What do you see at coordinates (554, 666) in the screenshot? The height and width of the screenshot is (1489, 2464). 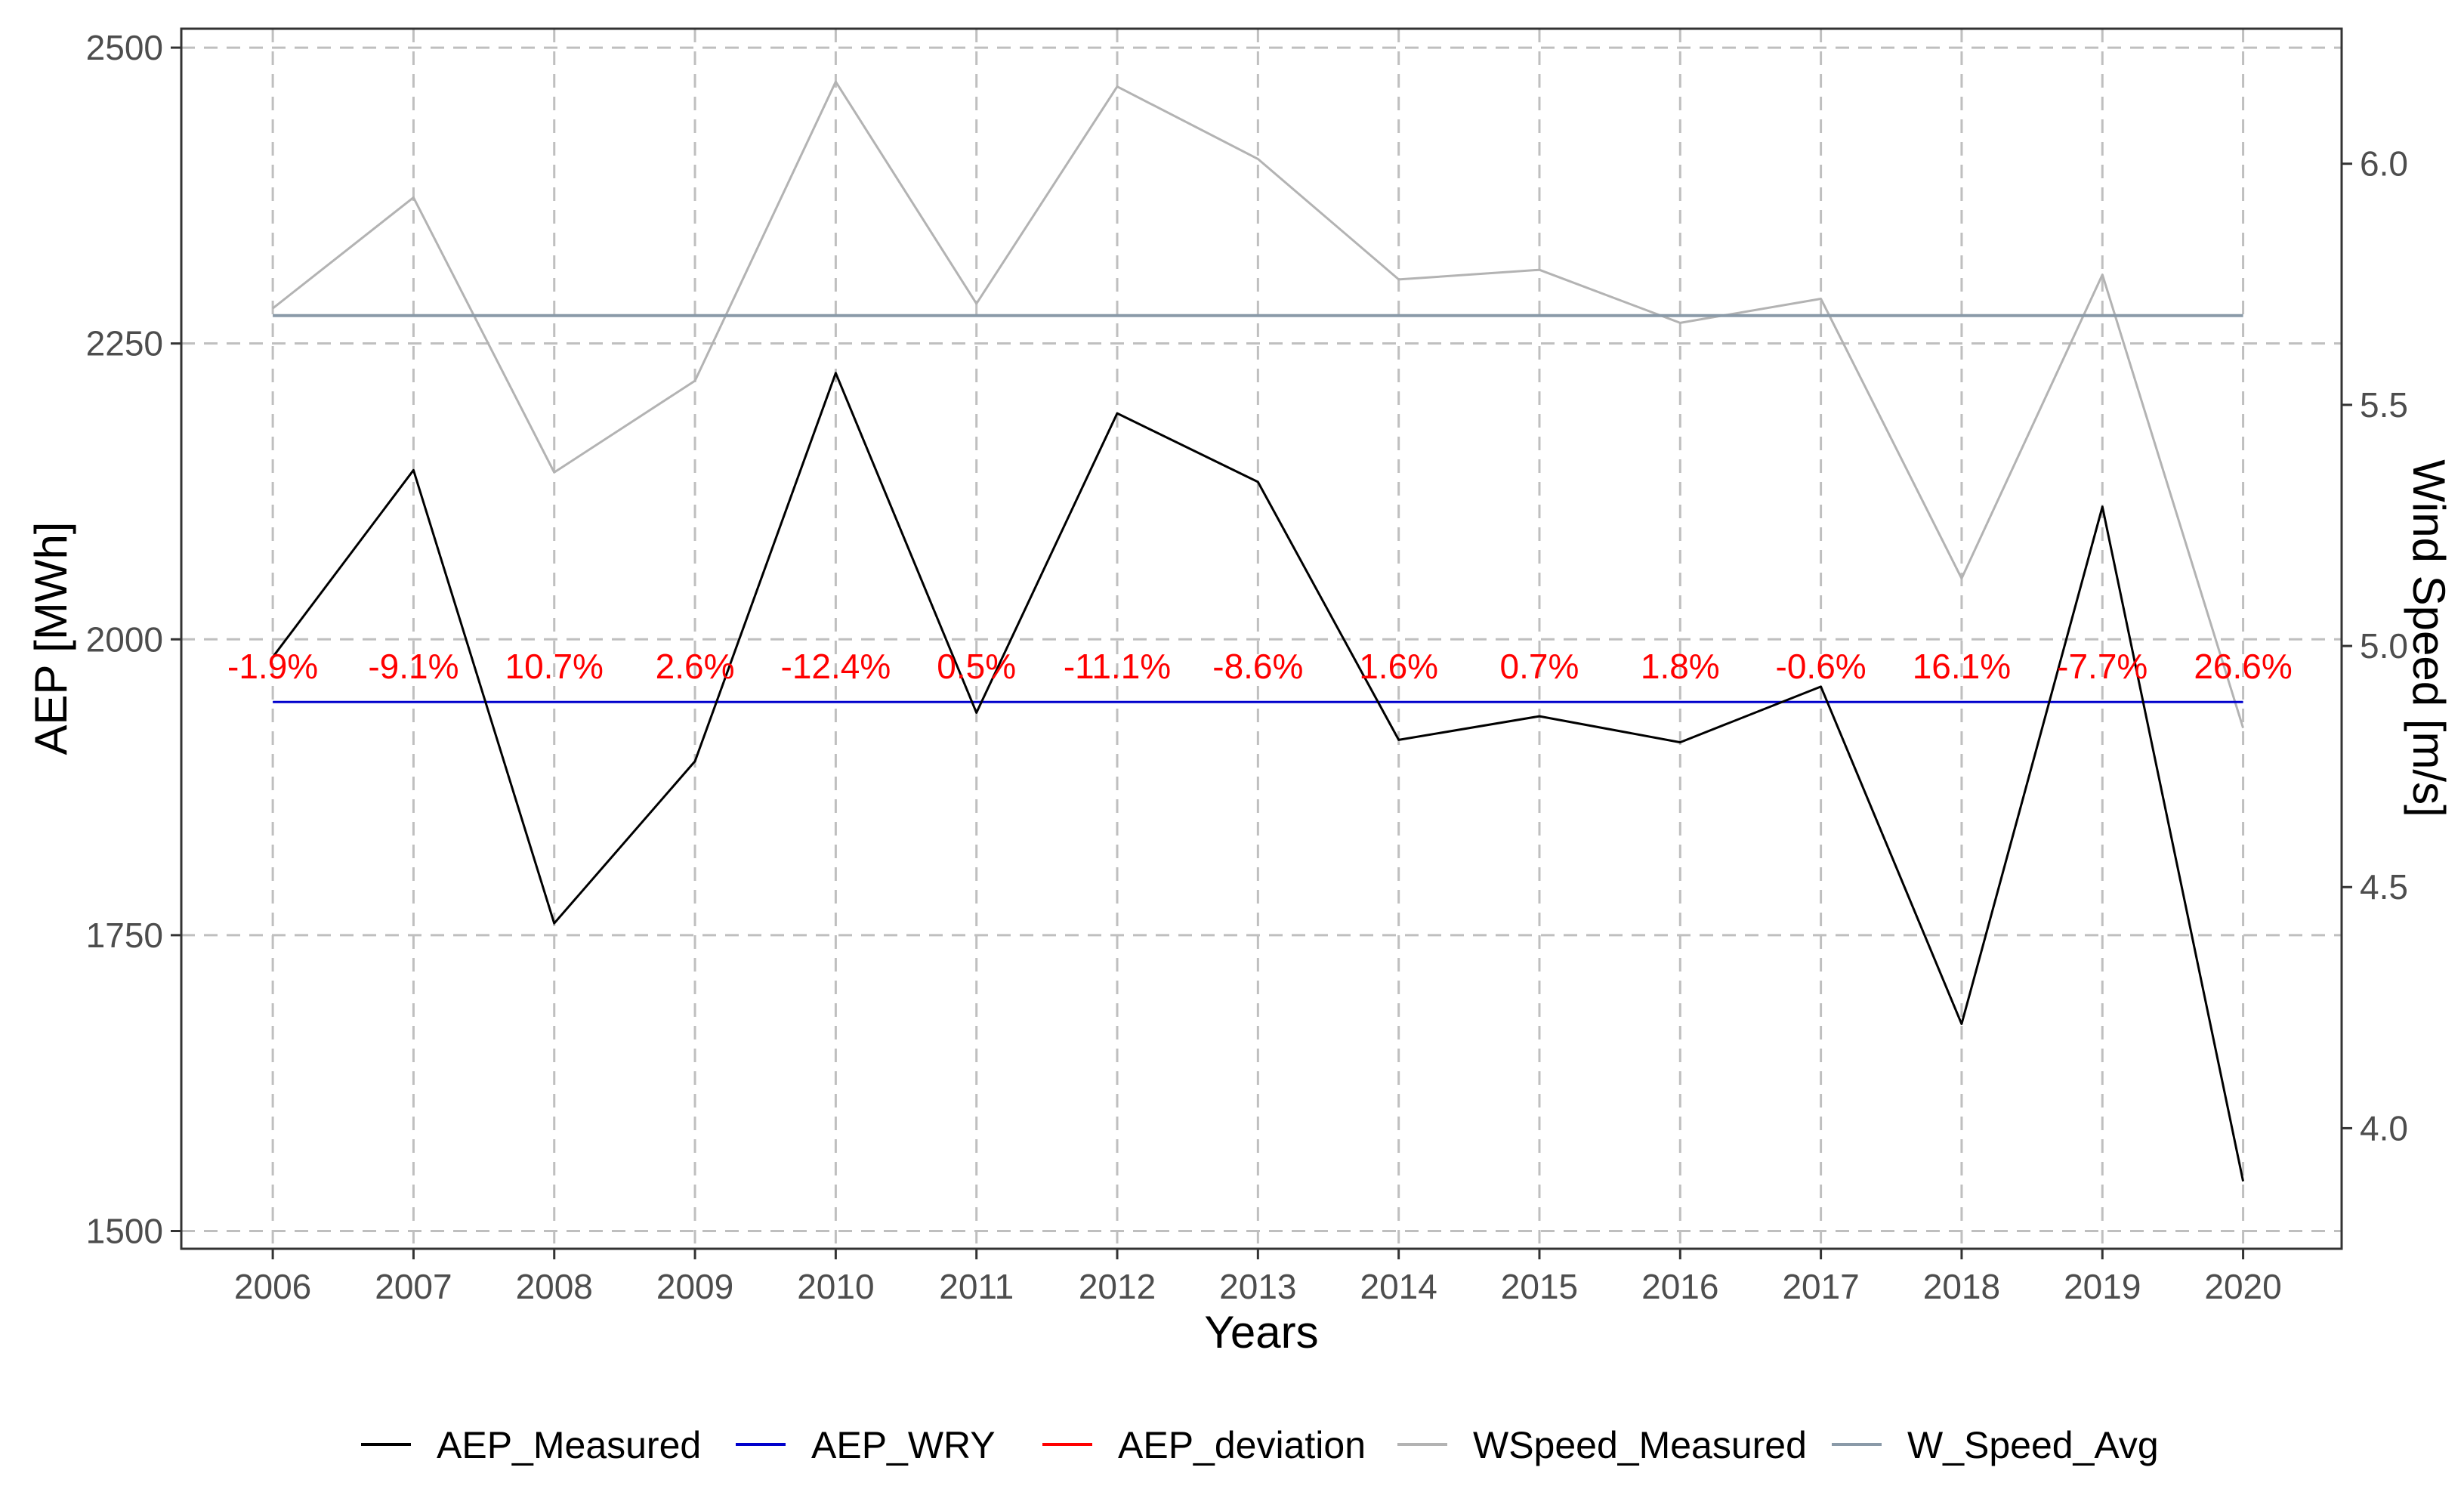 I see `deviation-label: 10.7%` at bounding box center [554, 666].